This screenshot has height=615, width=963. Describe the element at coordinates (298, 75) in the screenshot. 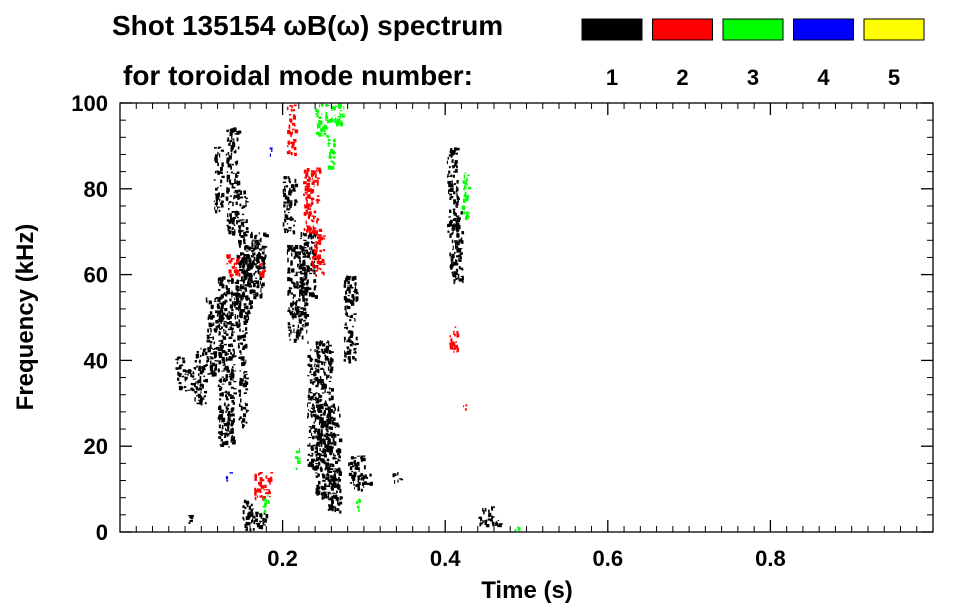

I see `chart-subtitle: for toroidal mode number:` at that location.